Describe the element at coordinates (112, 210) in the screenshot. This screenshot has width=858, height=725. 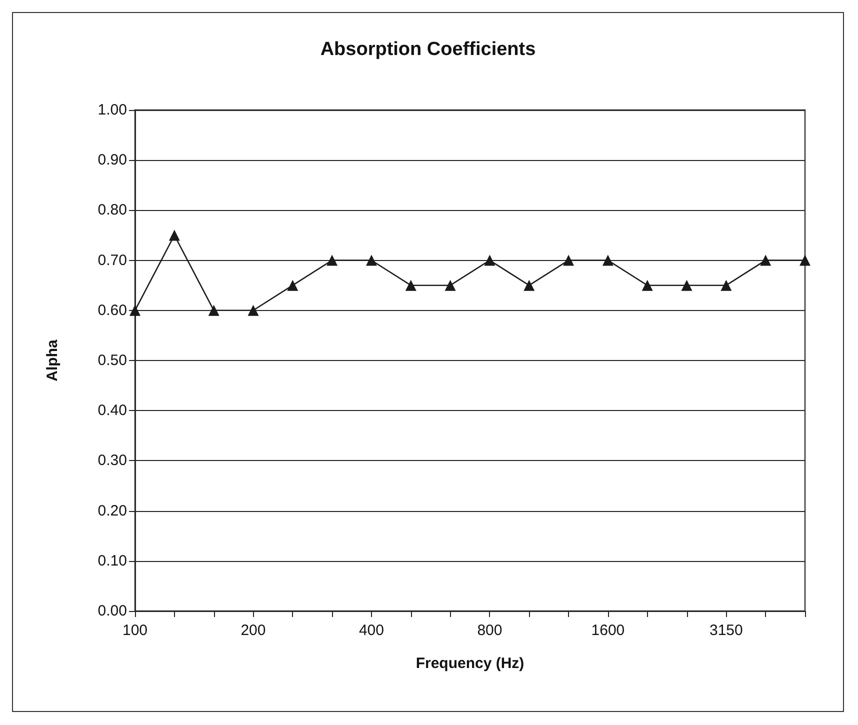
I see `y-tick-label: 0.80` at that location.